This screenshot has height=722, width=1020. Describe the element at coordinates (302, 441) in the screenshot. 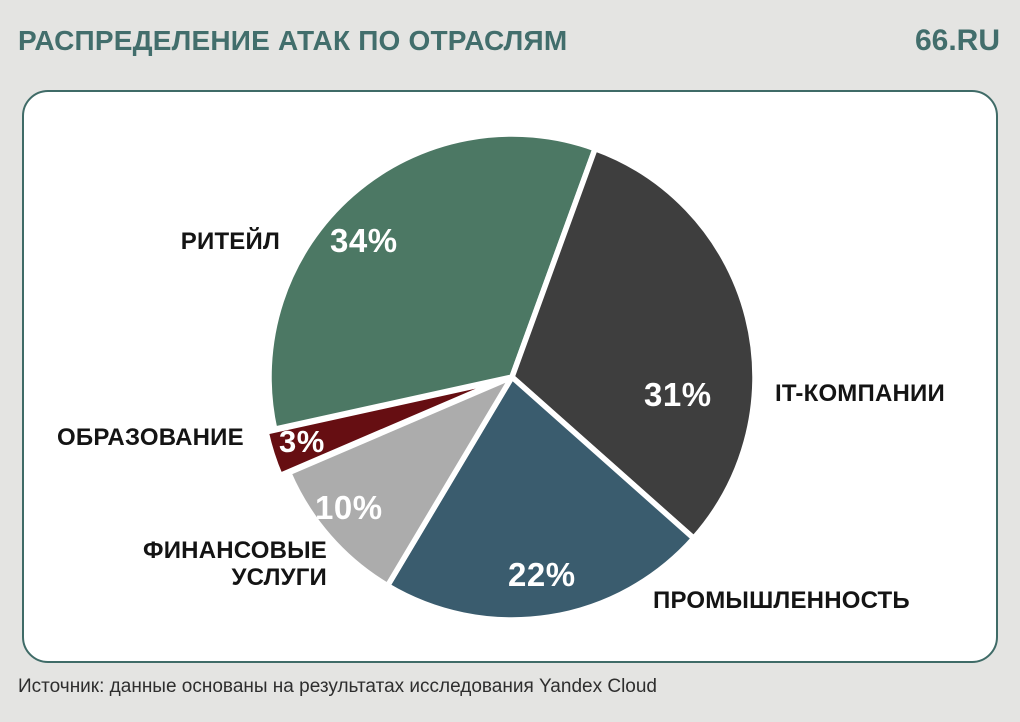

I see `slice-value-education: 3%` at that location.